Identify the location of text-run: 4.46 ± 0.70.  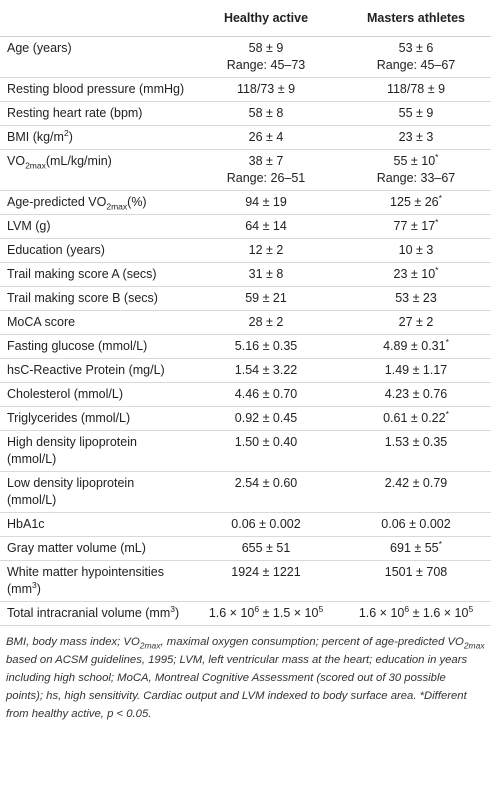
(266, 394).